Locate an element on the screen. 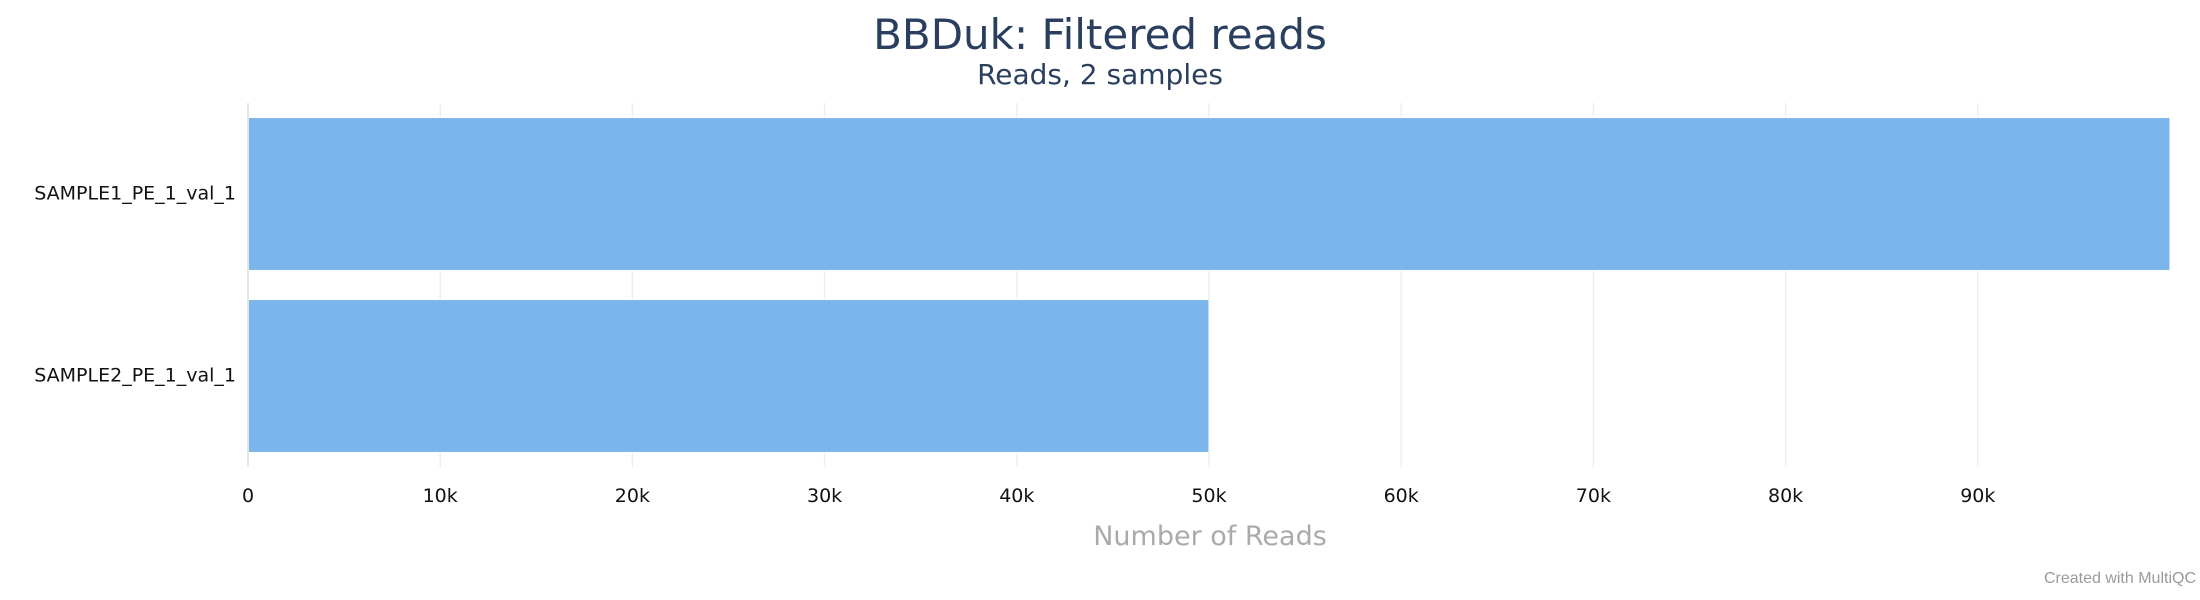 The image size is (2200, 600). x-tick-label: 90k is located at coordinates (1977, 496).